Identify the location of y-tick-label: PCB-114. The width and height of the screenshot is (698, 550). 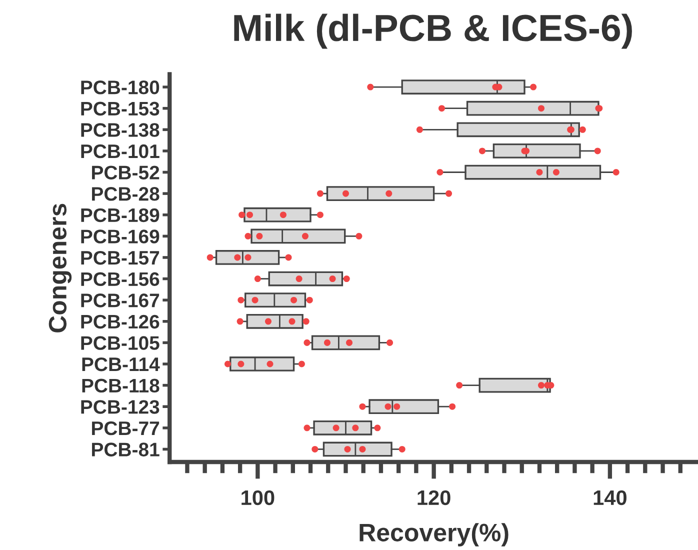
(121, 364).